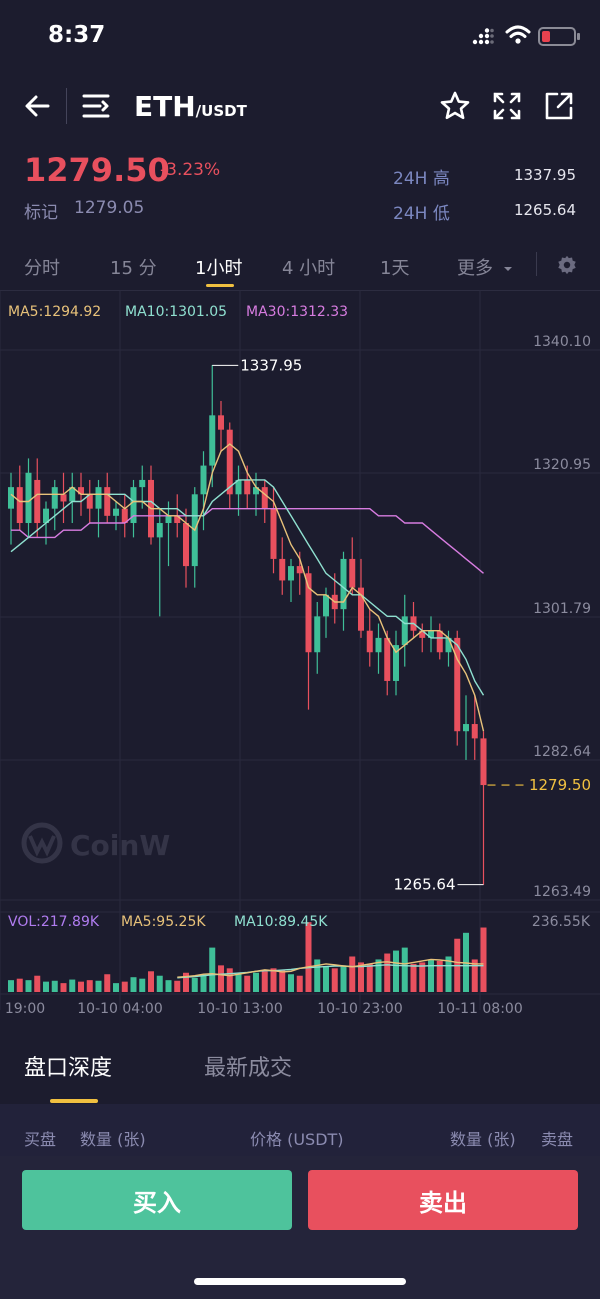 The height and width of the screenshot is (1299, 600). What do you see at coordinates (96, 106) in the screenshot?
I see `menu-icon` at bounding box center [96, 106].